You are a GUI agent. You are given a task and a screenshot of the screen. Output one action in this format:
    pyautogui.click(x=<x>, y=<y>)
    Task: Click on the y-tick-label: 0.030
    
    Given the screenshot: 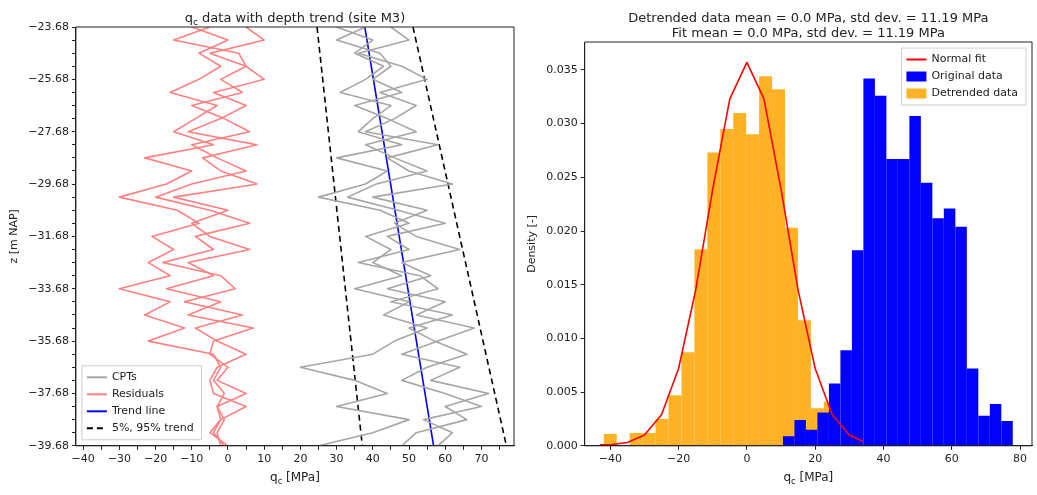 What is the action you would take?
    pyautogui.click(x=562, y=123)
    